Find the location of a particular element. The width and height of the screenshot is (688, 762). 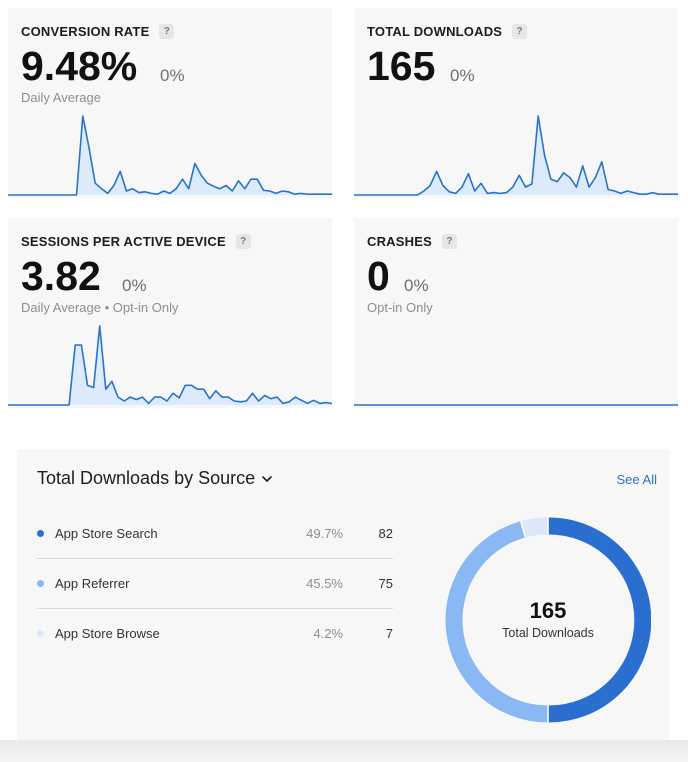

source-label: App Referrer is located at coordinates (92, 583).